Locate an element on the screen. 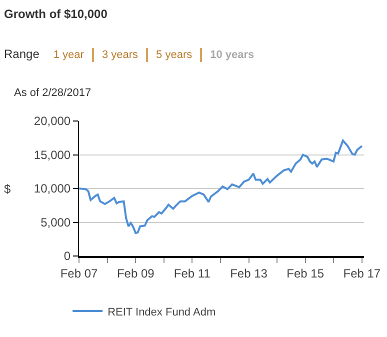 This screenshot has height=337, width=387. chart-subtitle: As of 2/28/2017 is located at coordinates (53, 93).